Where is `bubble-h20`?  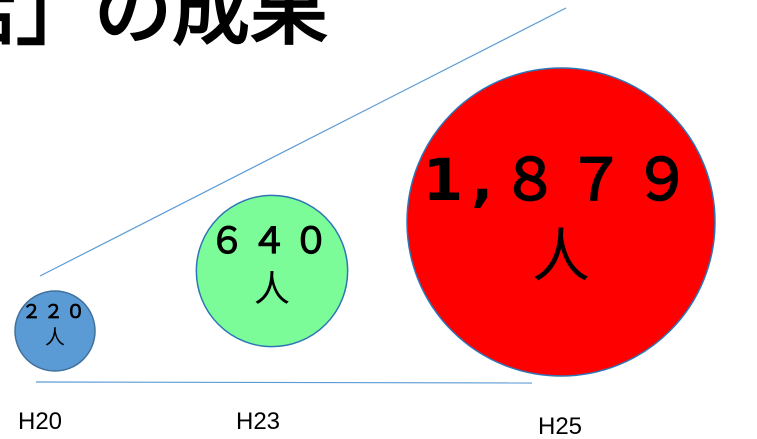 bubble-h20 is located at coordinates (55, 331).